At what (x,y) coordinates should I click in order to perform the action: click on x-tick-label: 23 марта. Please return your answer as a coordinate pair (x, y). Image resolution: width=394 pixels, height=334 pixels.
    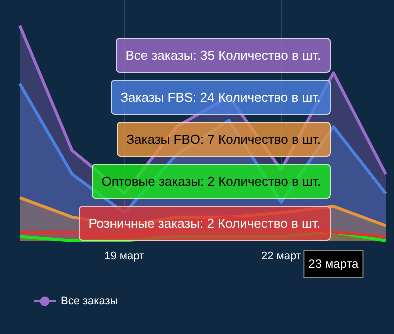
    Looking at the image, I should click on (334, 264).